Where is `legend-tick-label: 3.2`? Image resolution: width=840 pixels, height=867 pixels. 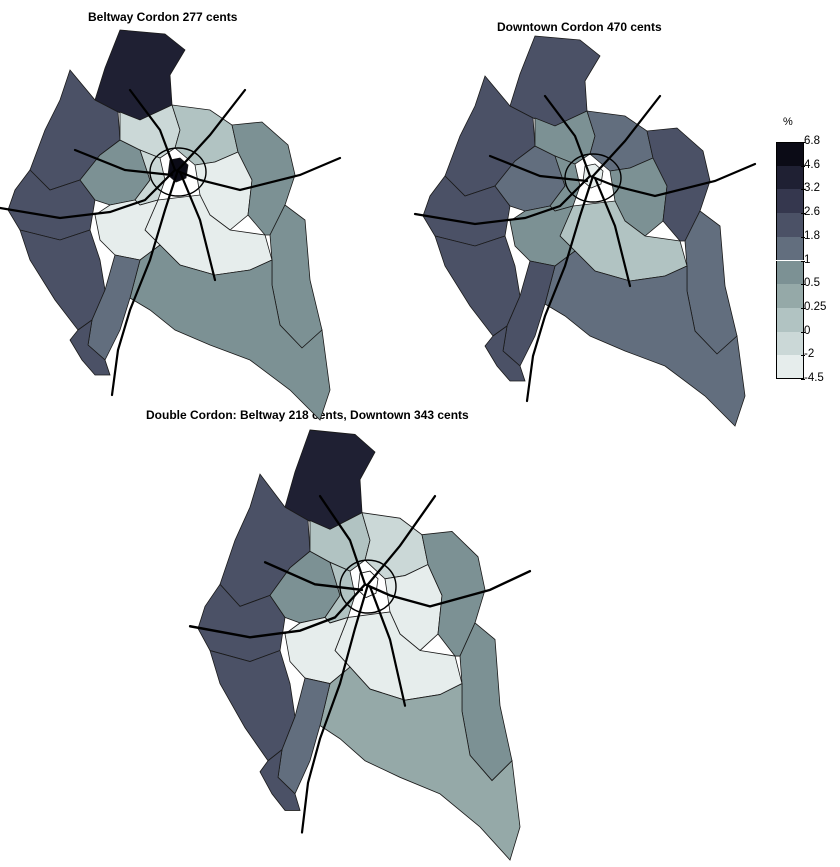
legend-tick-label: 3.2 is located at coordinates (810, 188).